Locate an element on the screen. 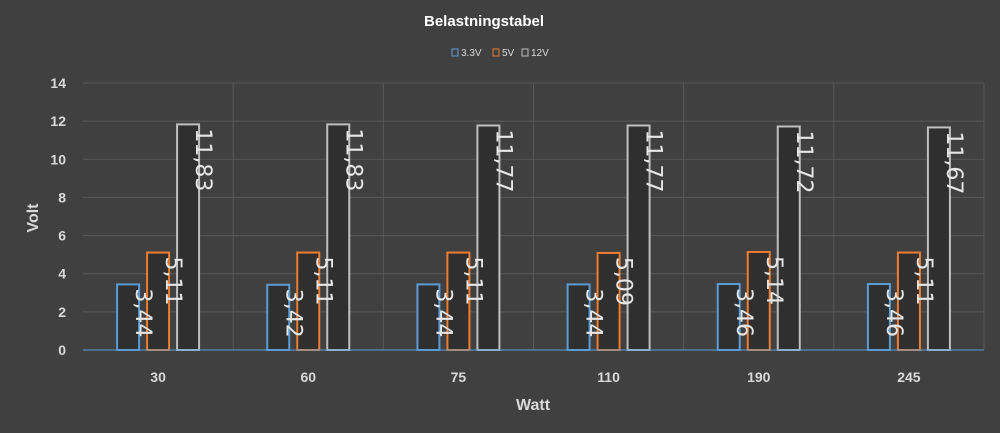 Image resolution: width=1000 pixels, height=433 pixels. data-label: 5,14 is located at coordinates (773, 280).